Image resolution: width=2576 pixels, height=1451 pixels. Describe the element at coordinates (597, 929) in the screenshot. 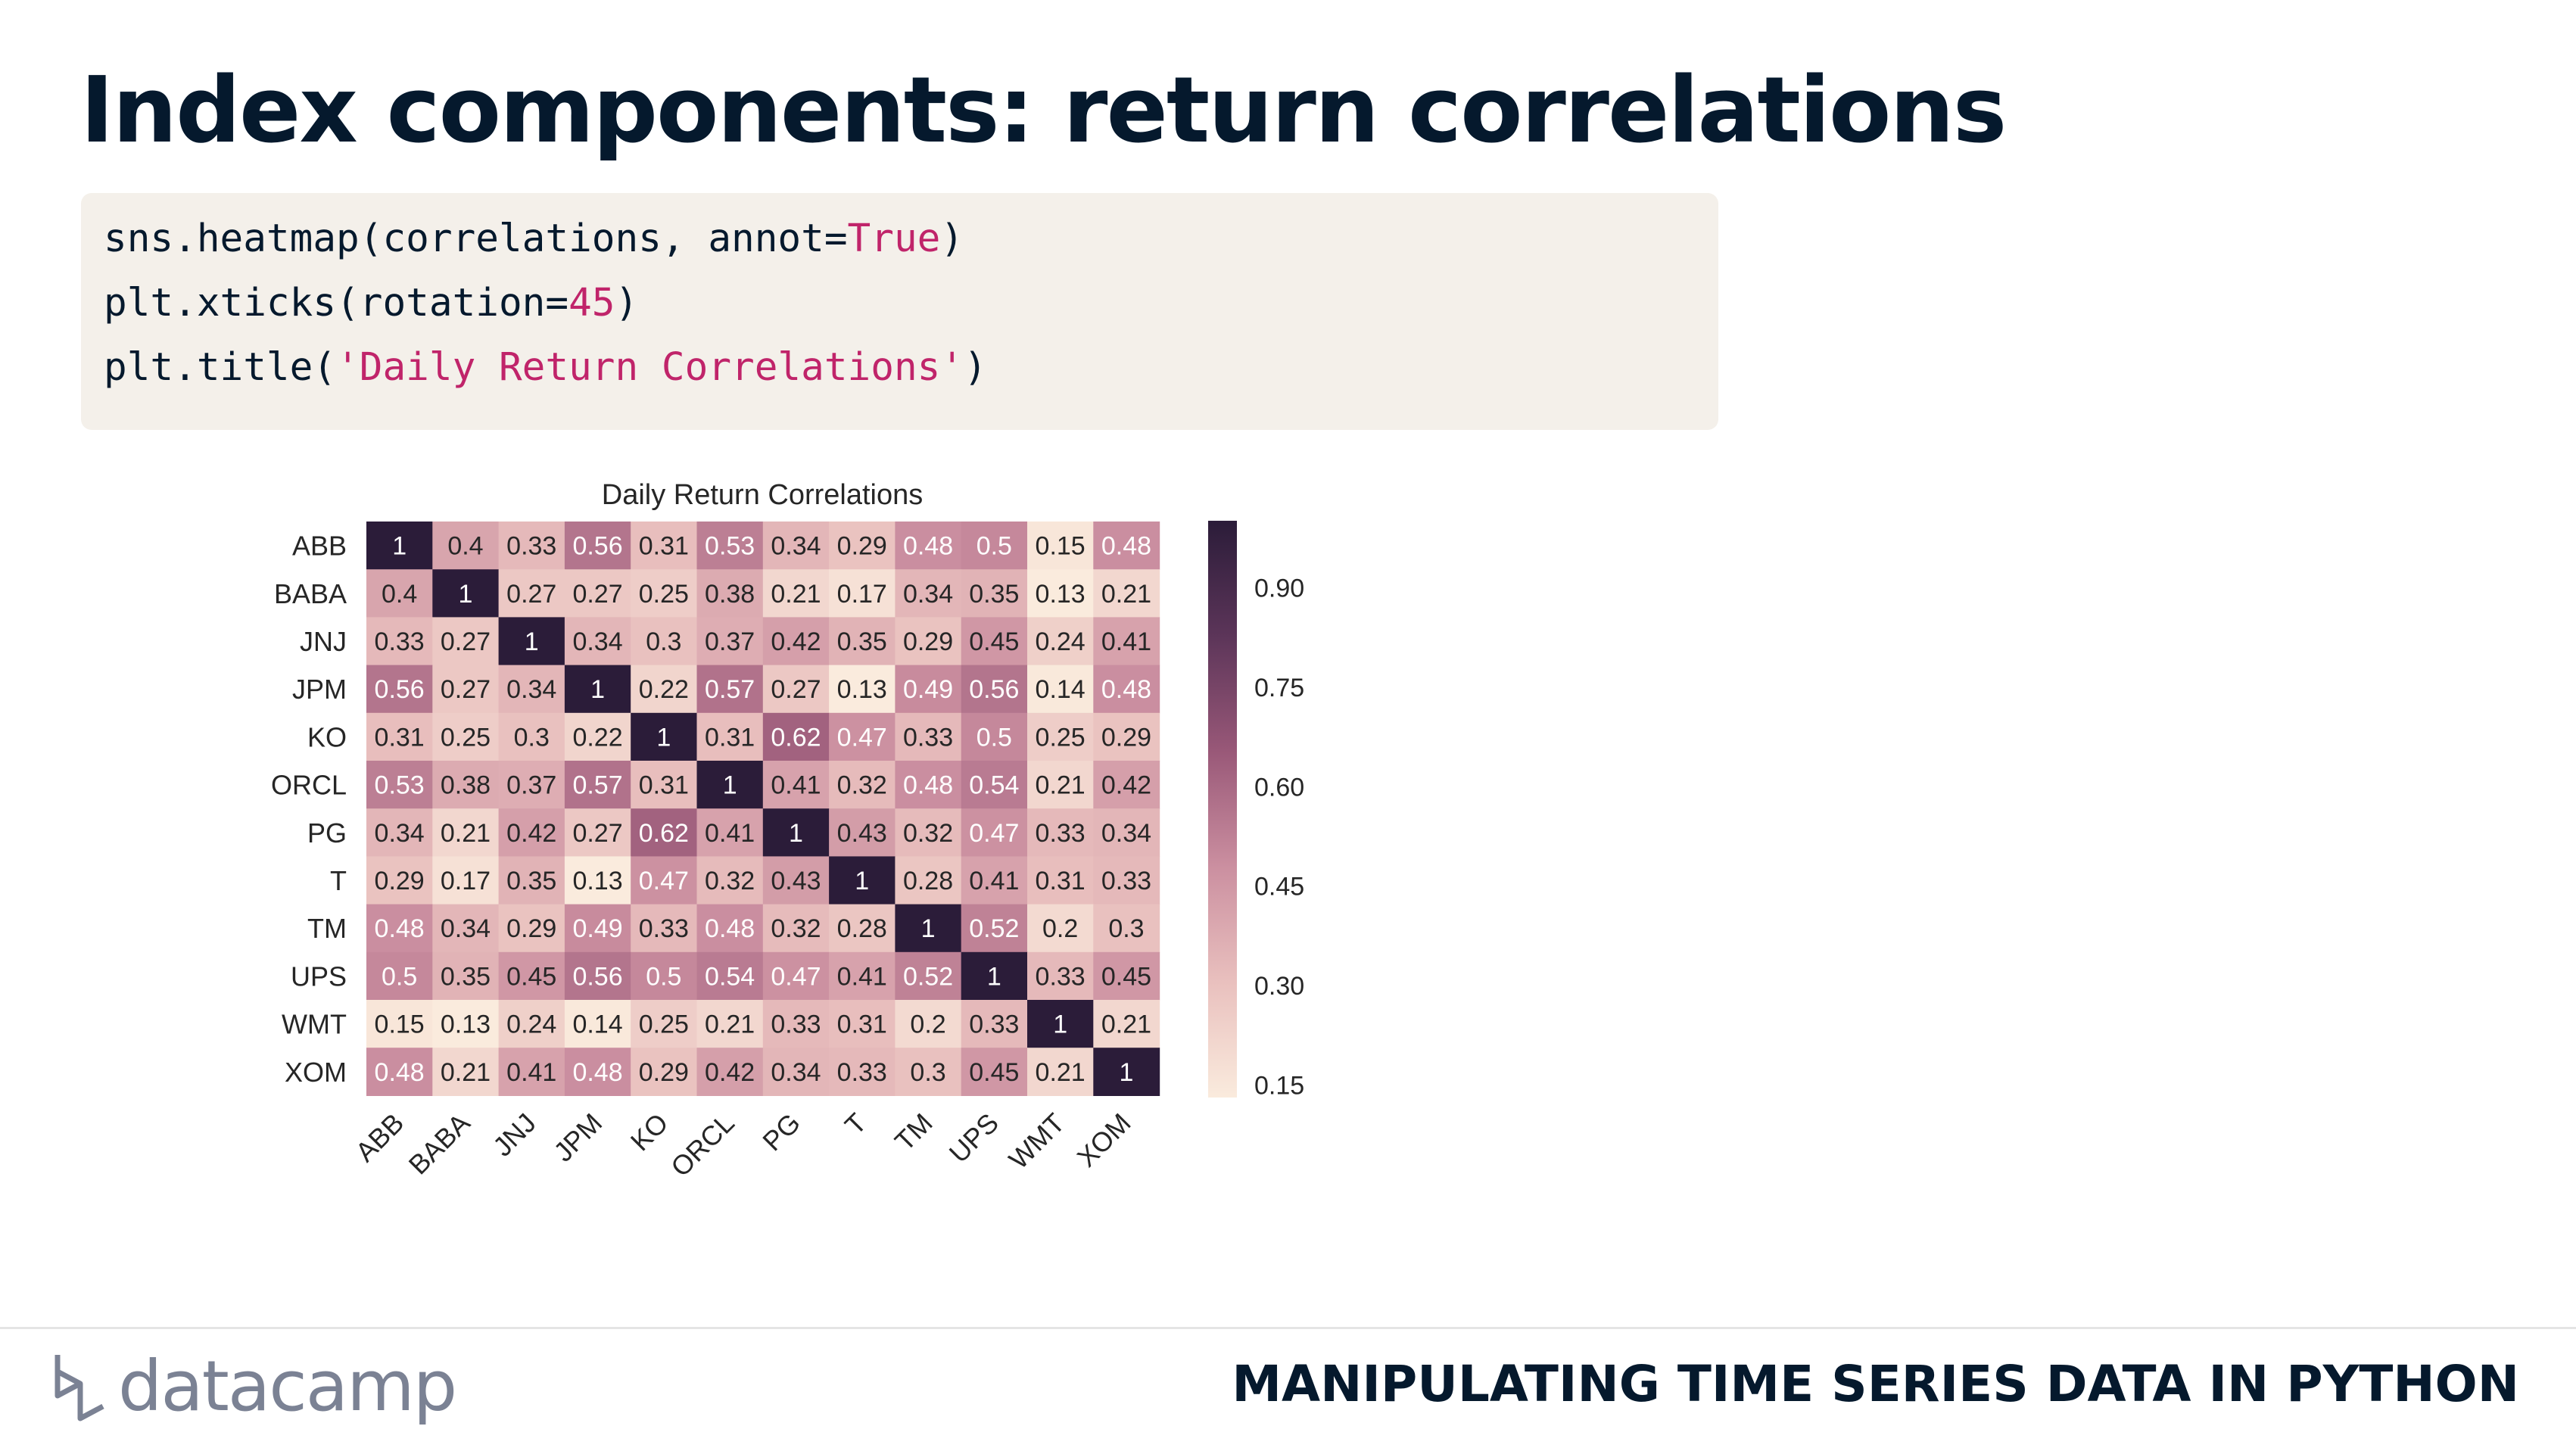

I see `cell-annotation: 0.49` at that location.